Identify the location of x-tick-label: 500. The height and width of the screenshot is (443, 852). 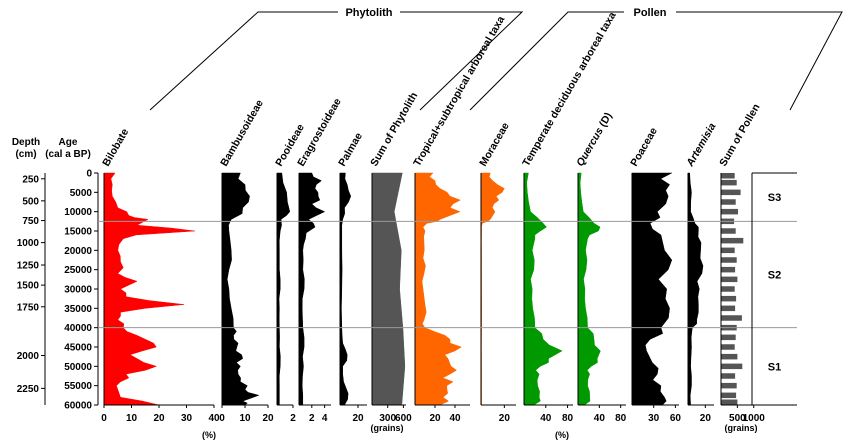
(737, 418).